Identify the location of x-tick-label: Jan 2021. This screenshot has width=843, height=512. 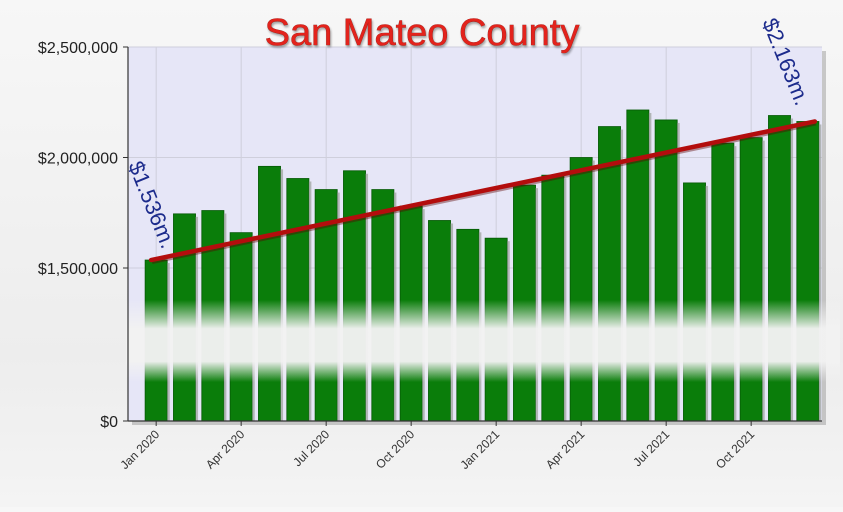
(479, 449).